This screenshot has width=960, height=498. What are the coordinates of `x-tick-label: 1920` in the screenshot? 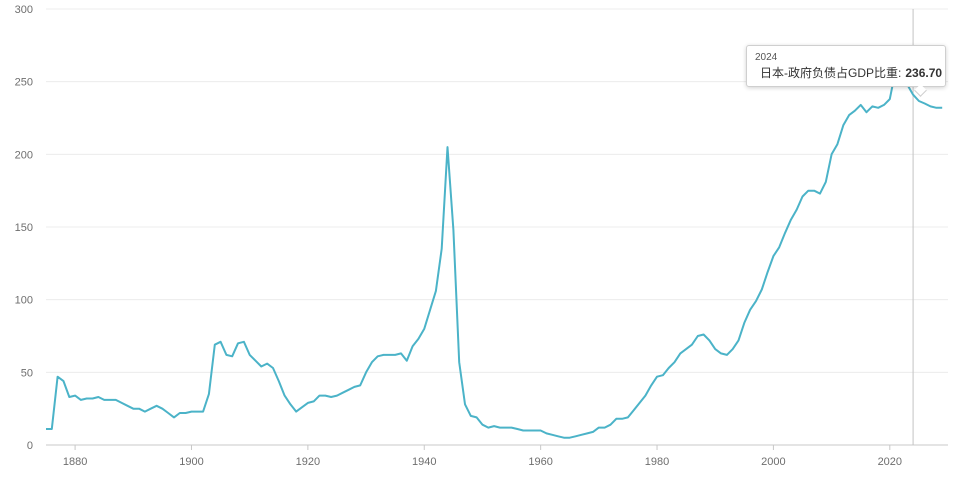 It's located at (308, 462).